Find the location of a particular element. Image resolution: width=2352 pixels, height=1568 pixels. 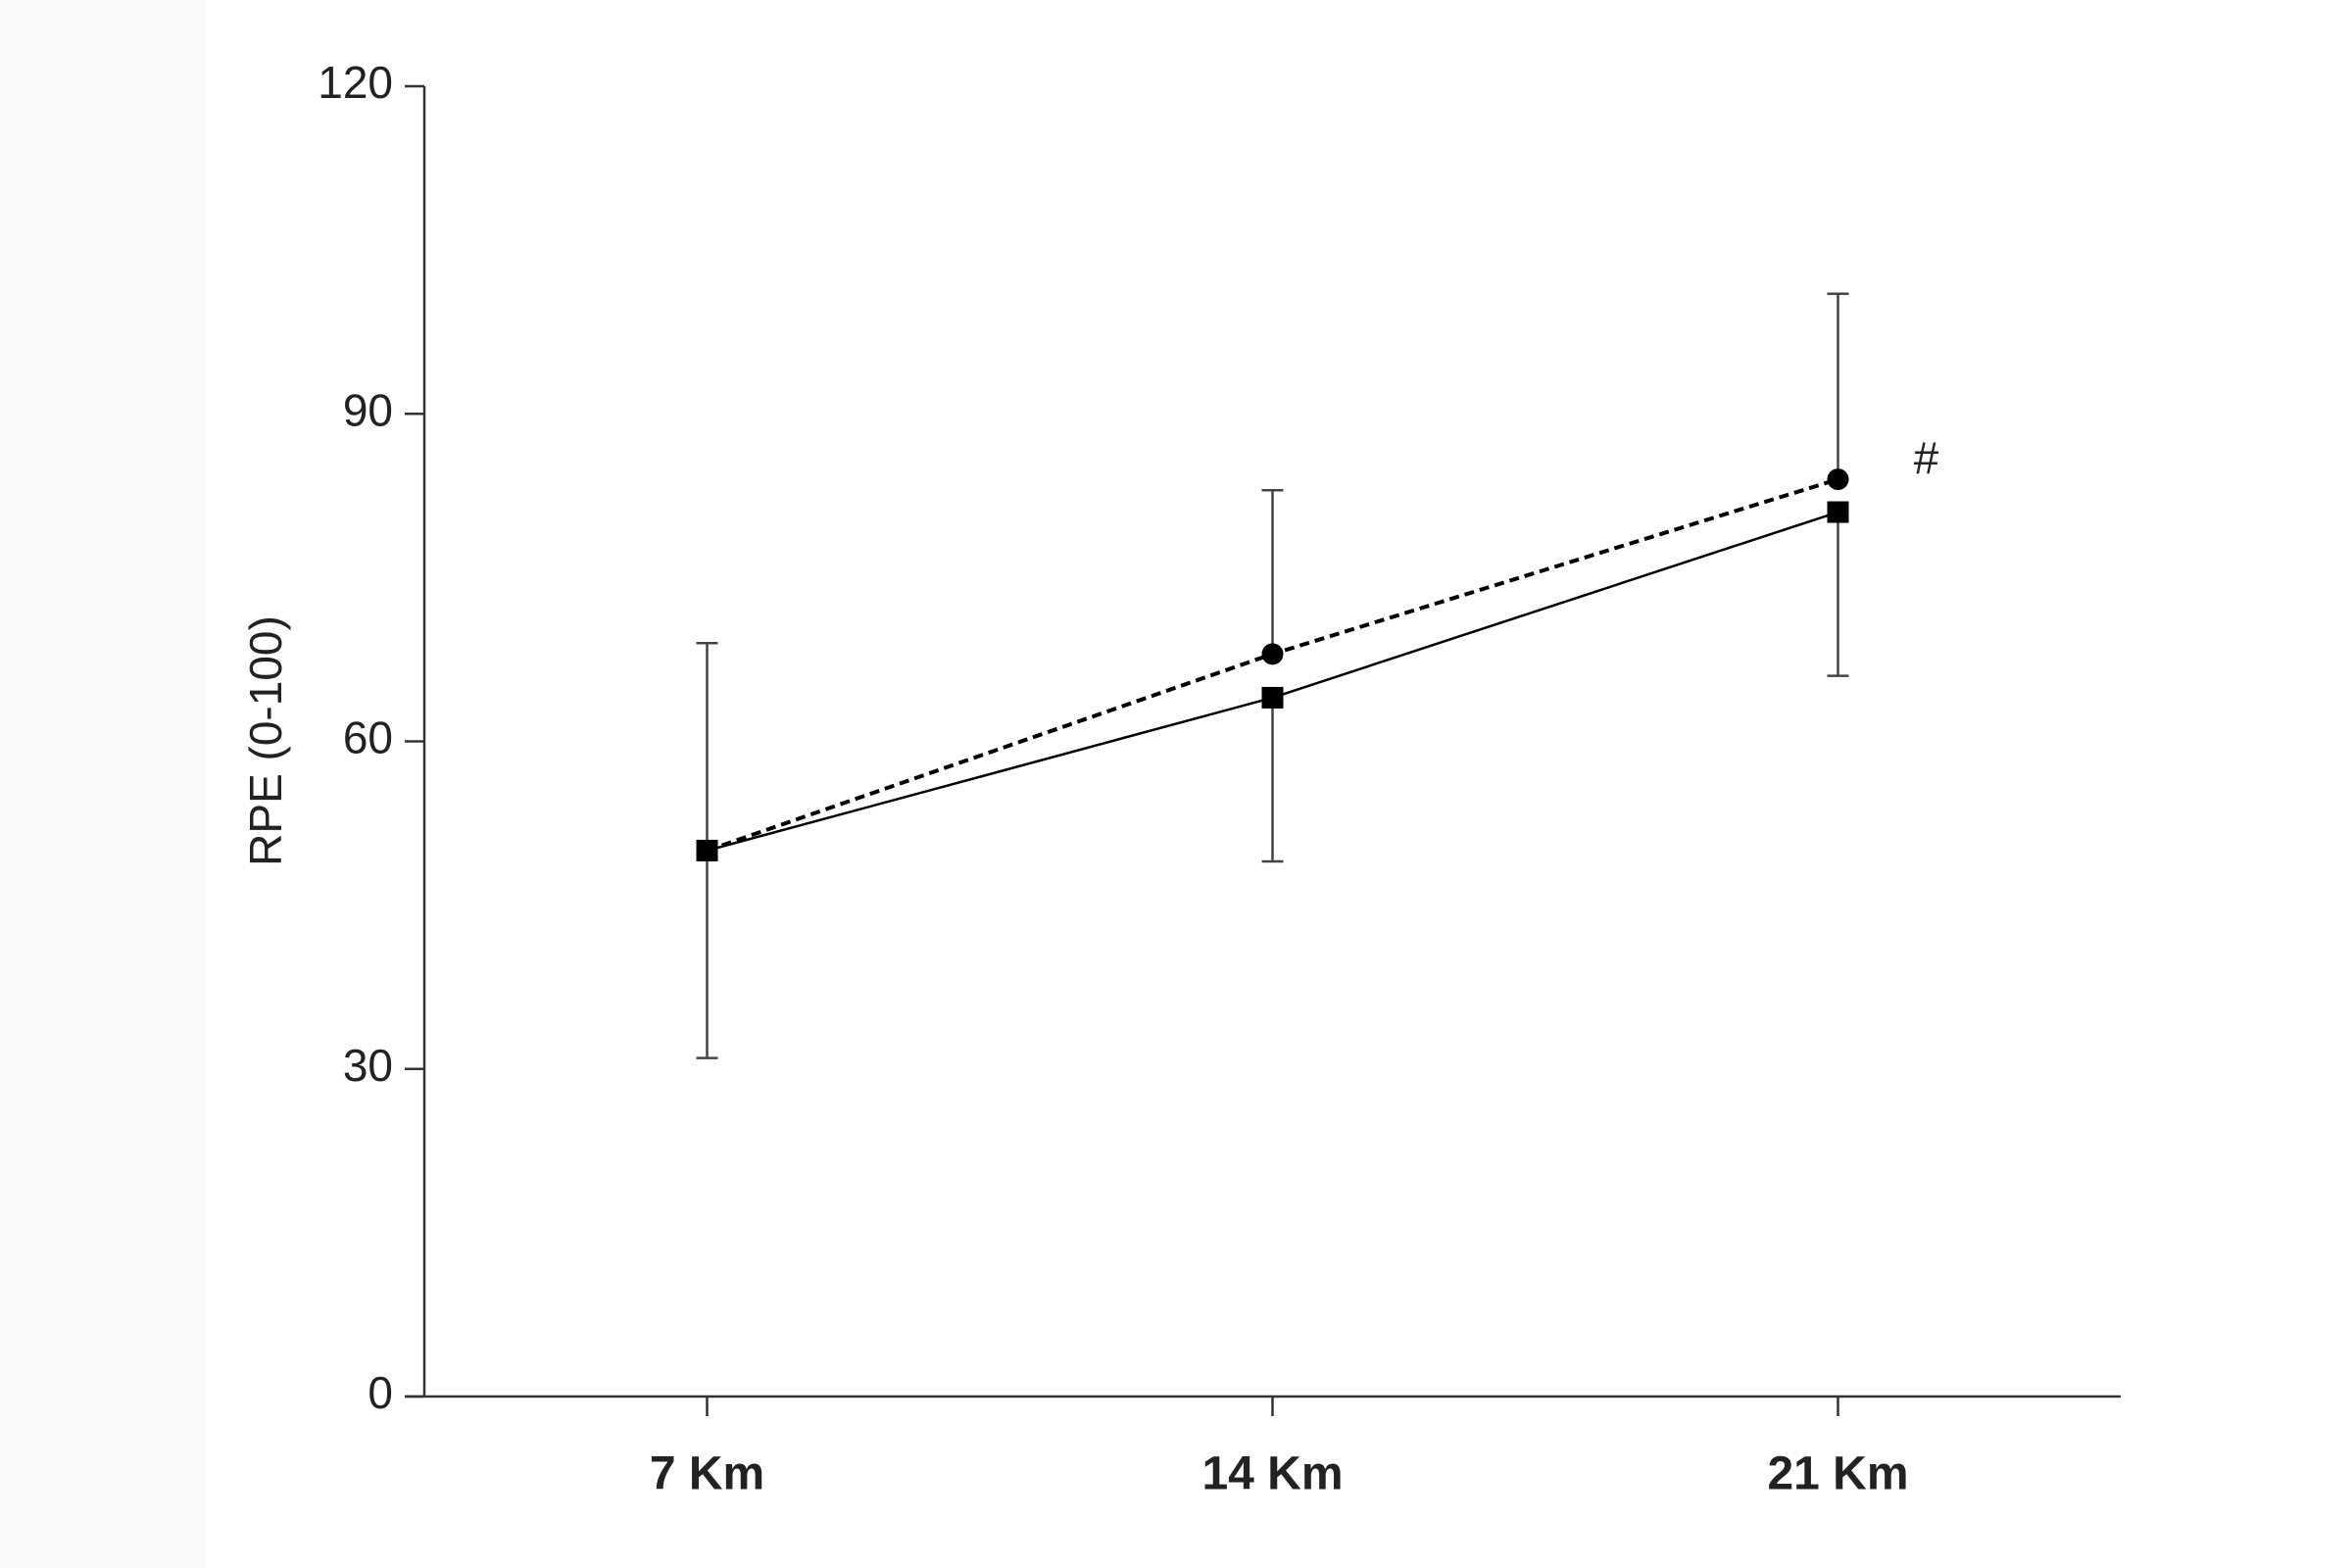

x-tick-label: 7 Km is located at coordinates (707, 1474).